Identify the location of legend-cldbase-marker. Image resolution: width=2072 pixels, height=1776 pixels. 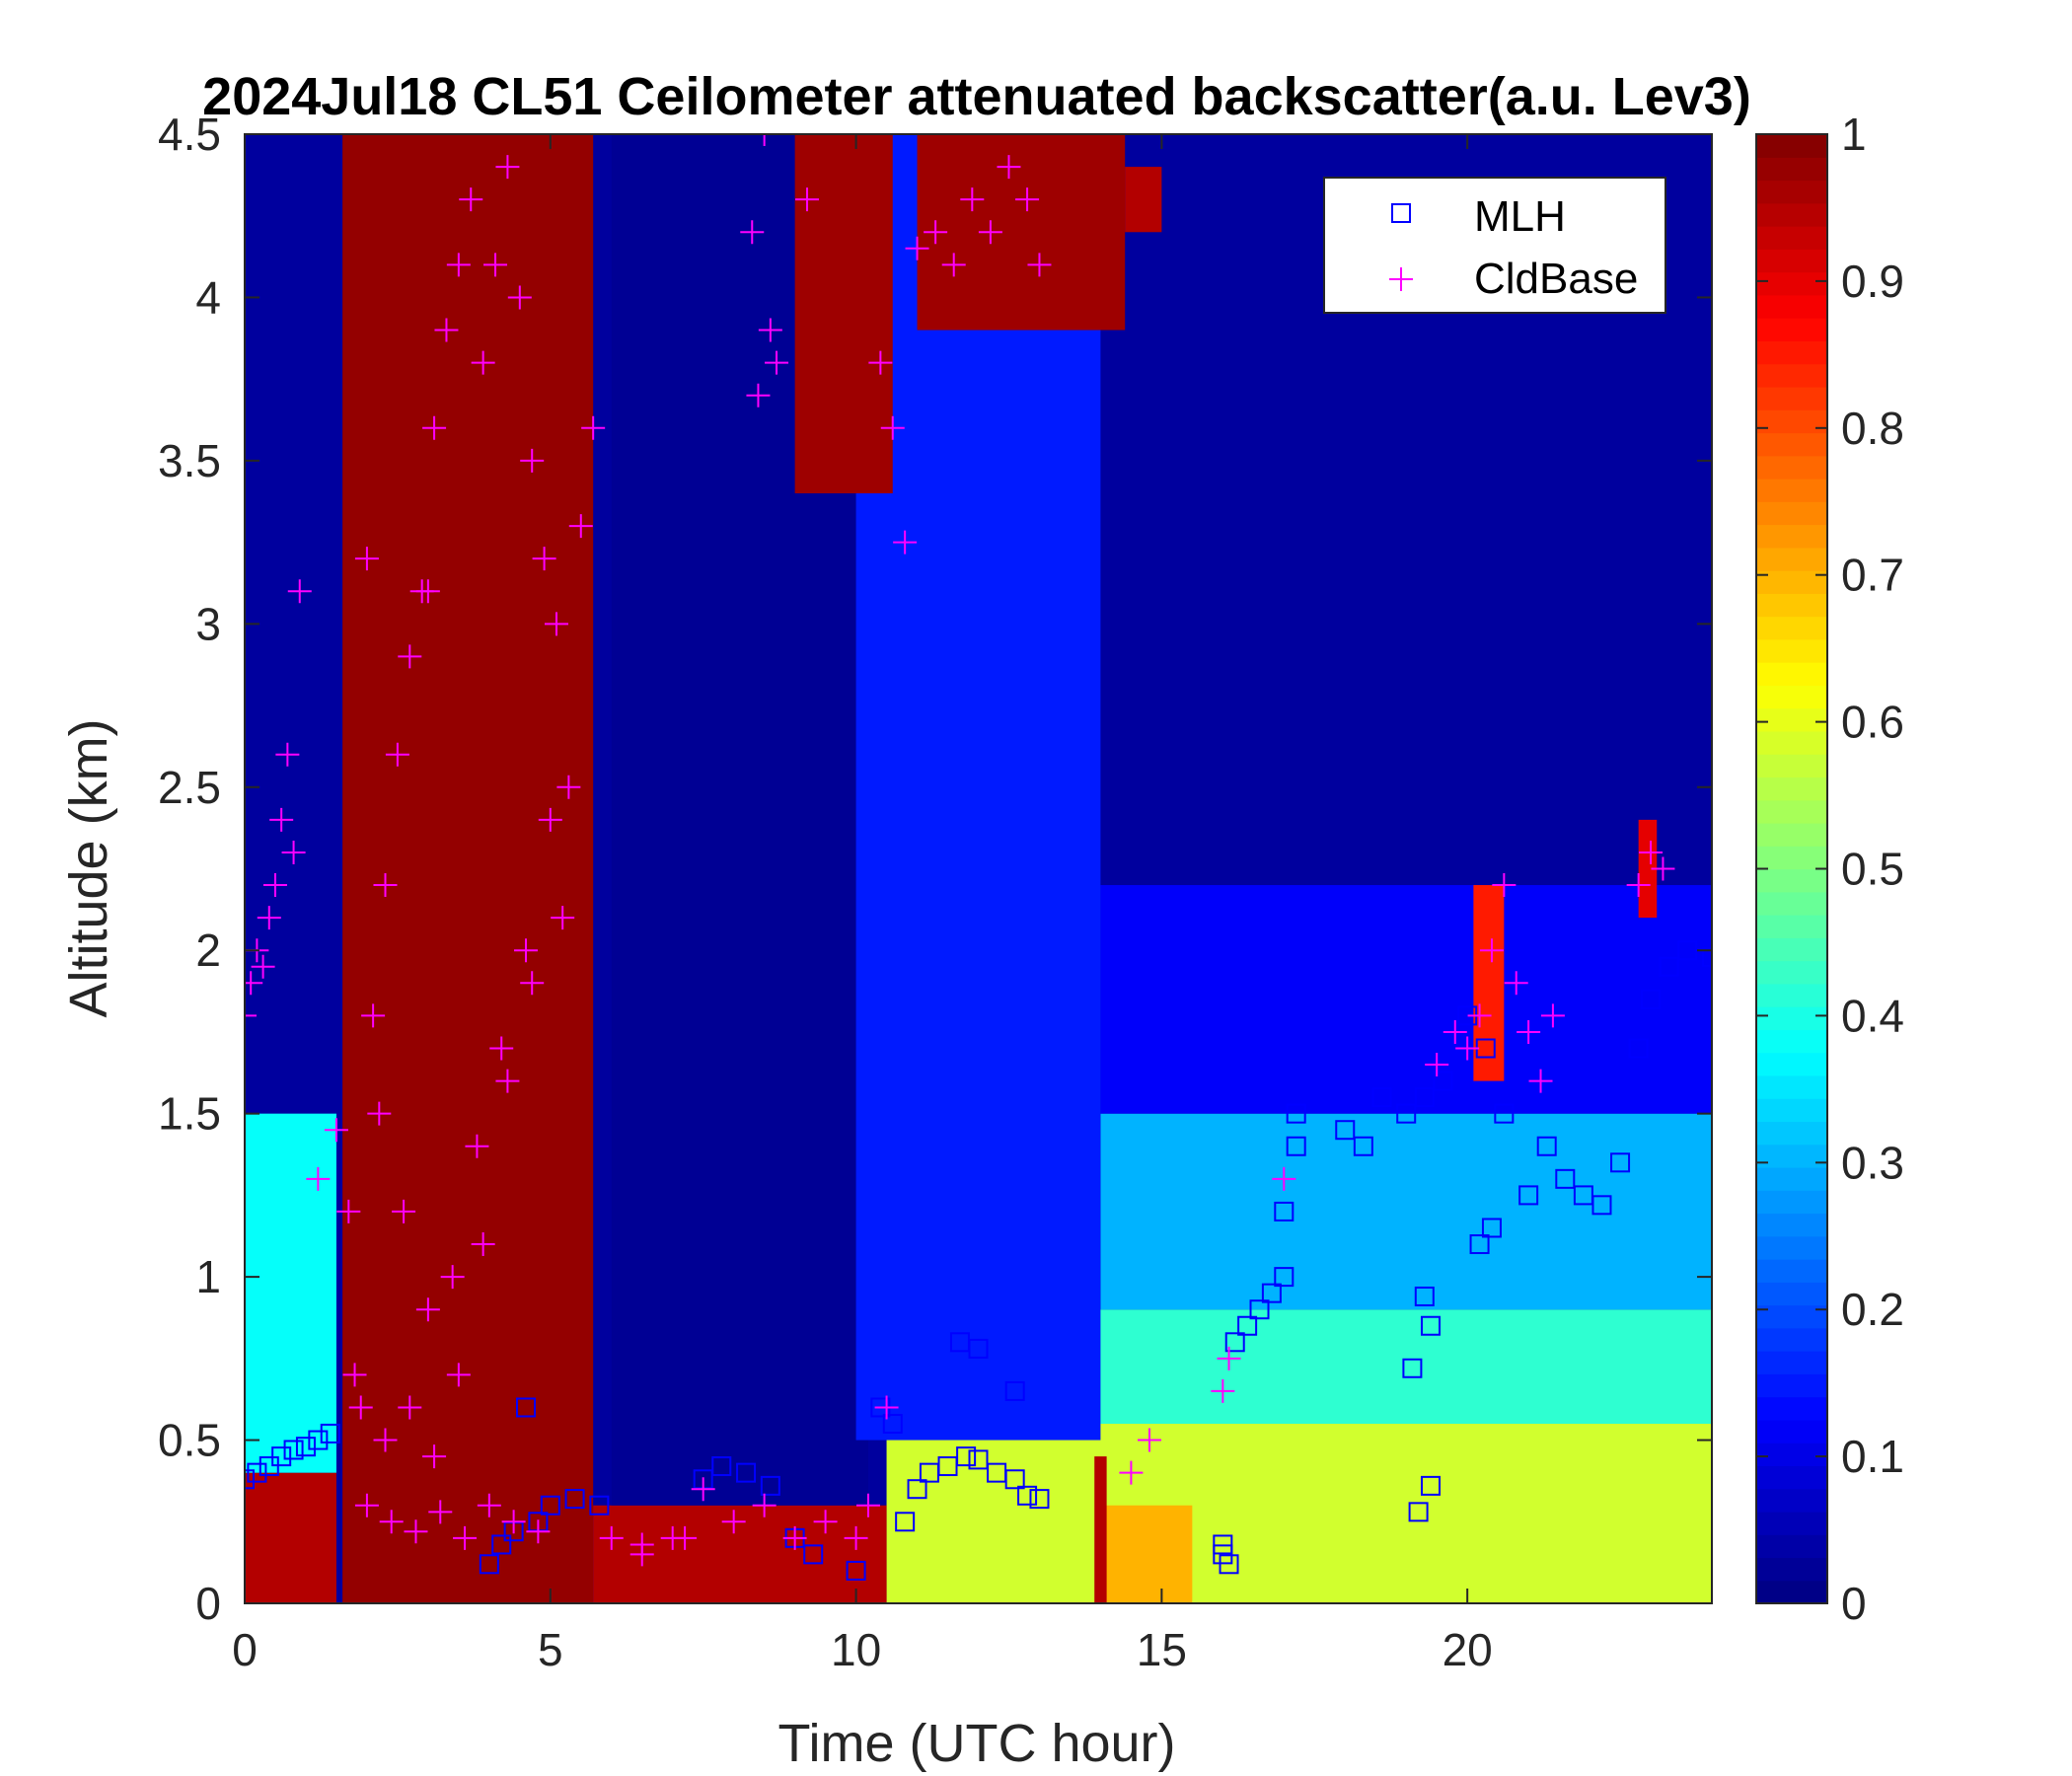
(1401, 279).